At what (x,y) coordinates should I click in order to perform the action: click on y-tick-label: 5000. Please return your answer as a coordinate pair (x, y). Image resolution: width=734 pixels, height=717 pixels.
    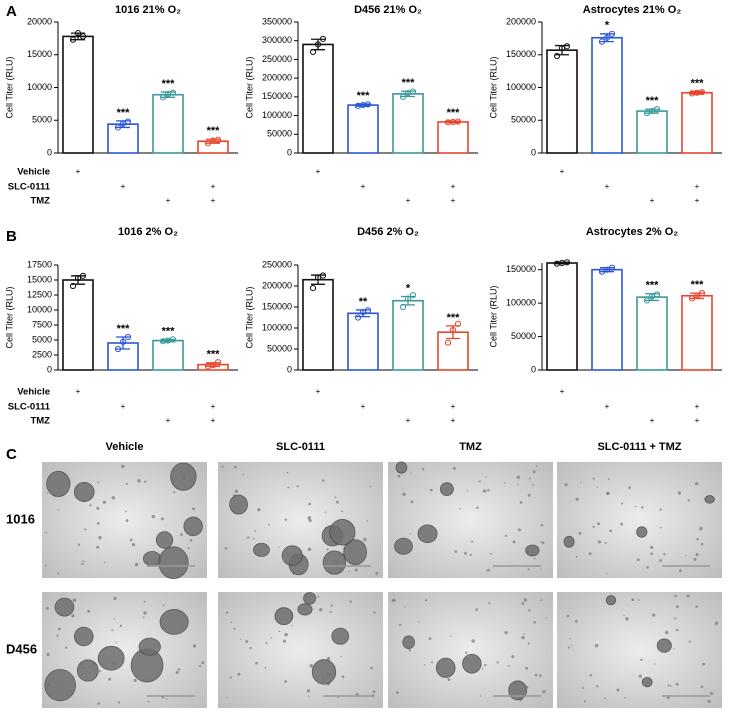
    Looking at the image, I should click on (42, 120).